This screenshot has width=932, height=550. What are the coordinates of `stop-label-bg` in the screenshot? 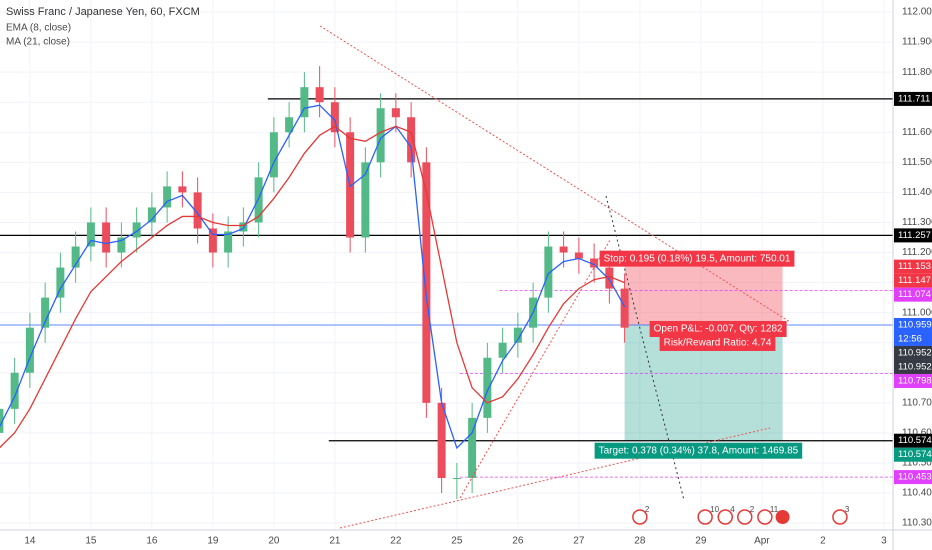 It's located at (697, 258).